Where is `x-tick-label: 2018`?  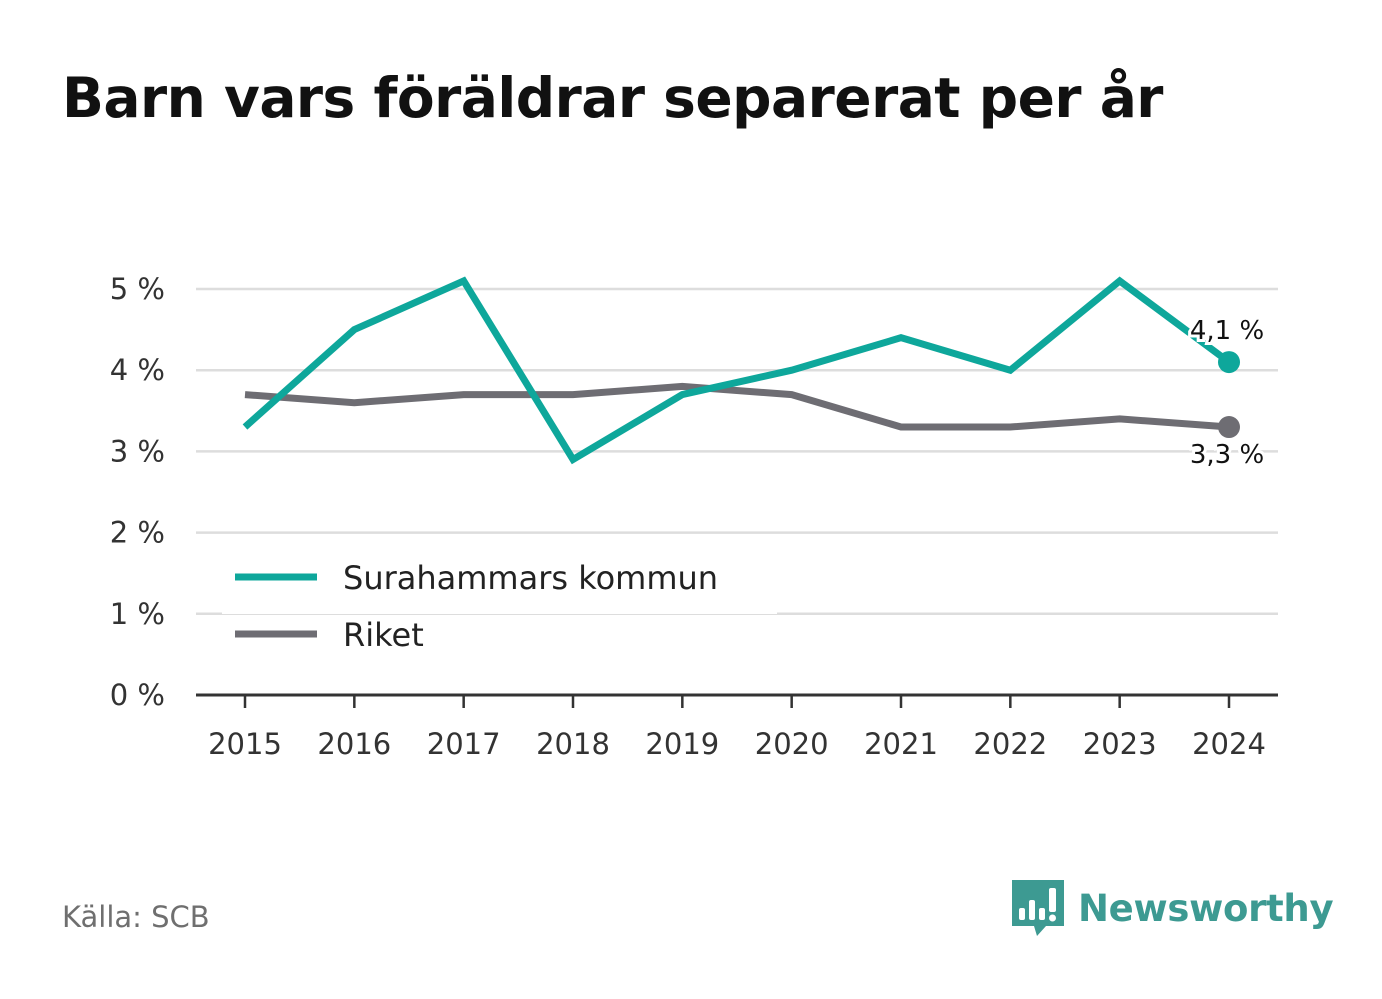
x-tick-label: 2018 is located at coordinates (573, 744).